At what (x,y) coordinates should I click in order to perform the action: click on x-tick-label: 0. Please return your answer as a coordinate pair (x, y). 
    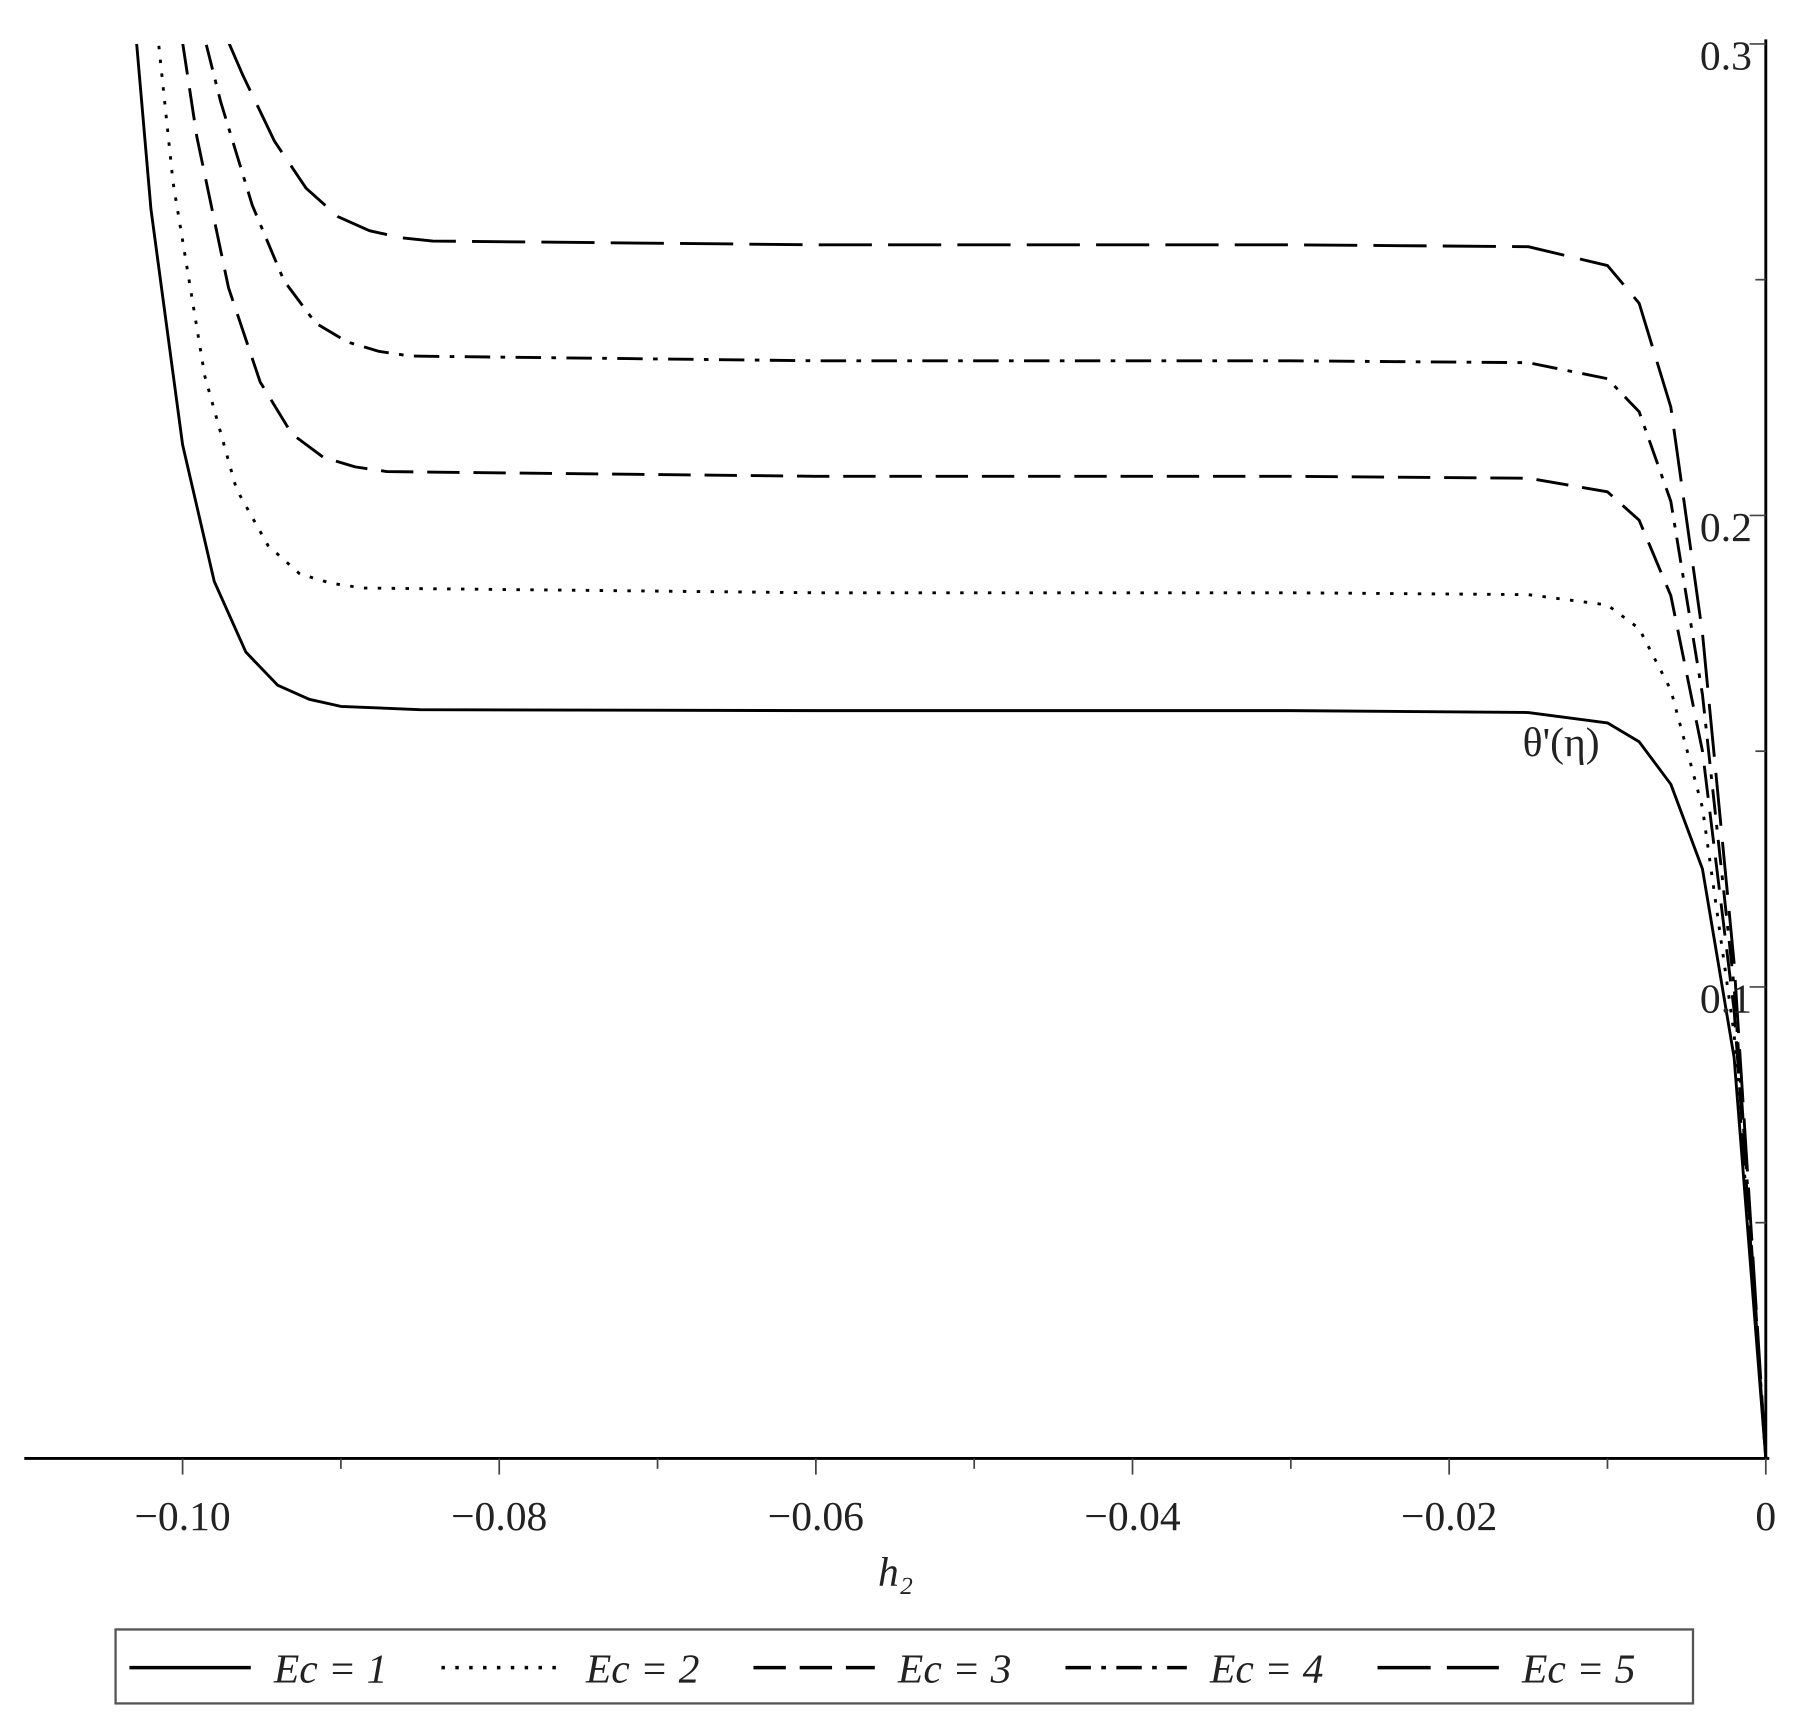
    Looking at the image, I should click on (1765, 1516).